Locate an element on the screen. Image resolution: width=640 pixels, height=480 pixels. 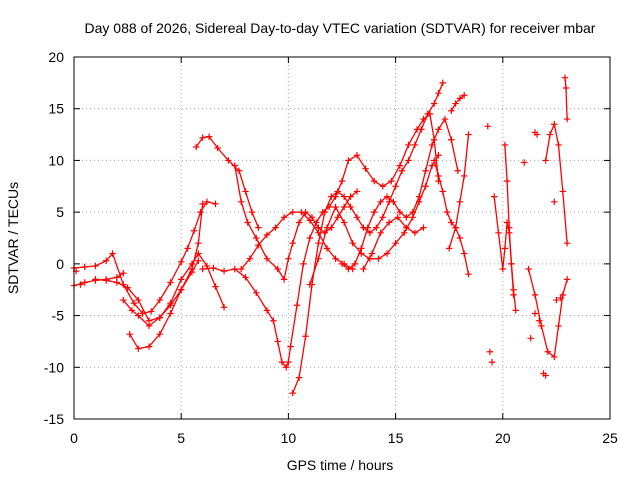
y-tick-label: 0 is located at coordinates (60, 264).